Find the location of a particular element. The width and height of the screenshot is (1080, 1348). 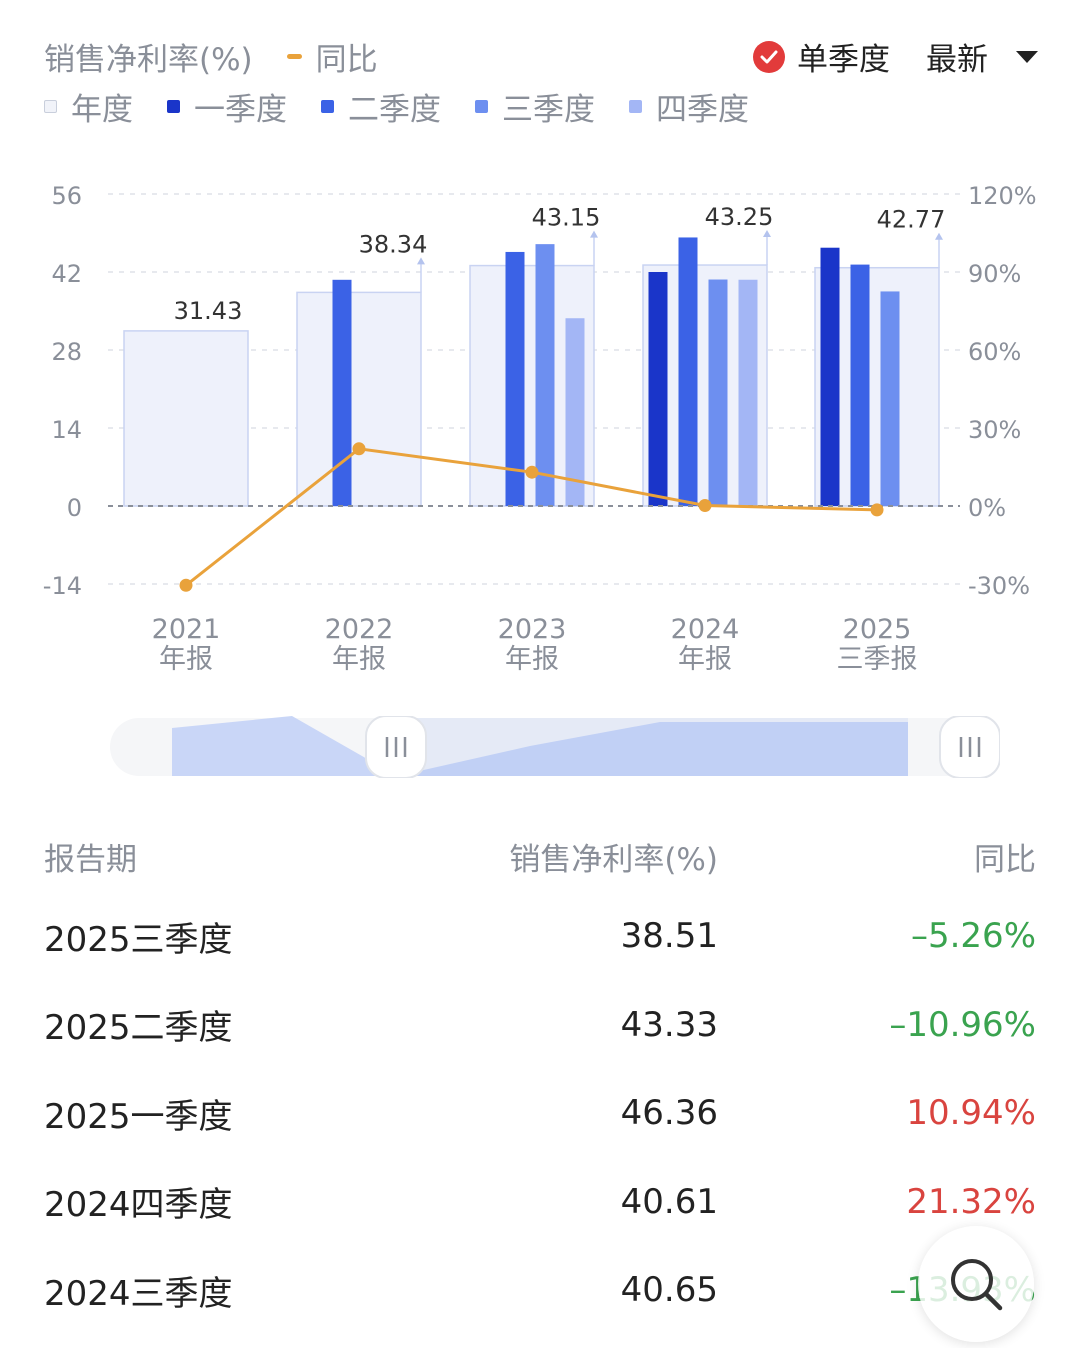

series-legend: 年度 一季度 二季度 三季度 四季度 is located at coordinates (413, 106).